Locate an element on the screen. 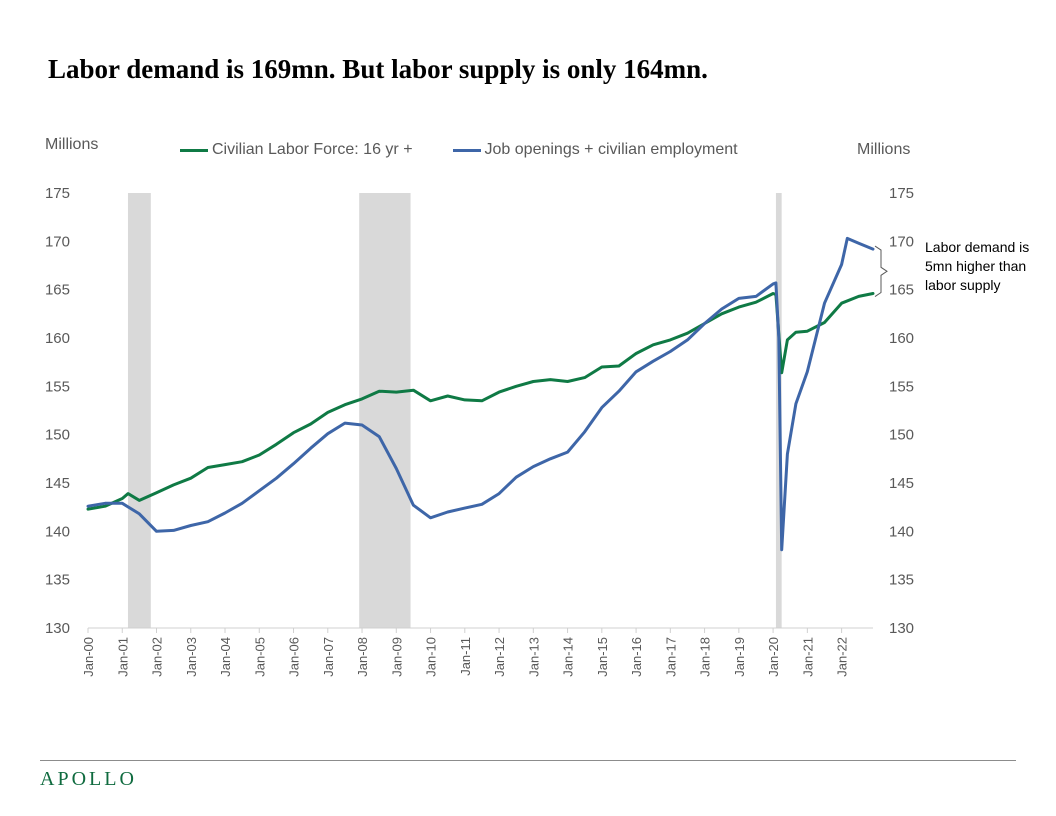  y-tick-left-150: 150 is located at coordinates (57, 435).